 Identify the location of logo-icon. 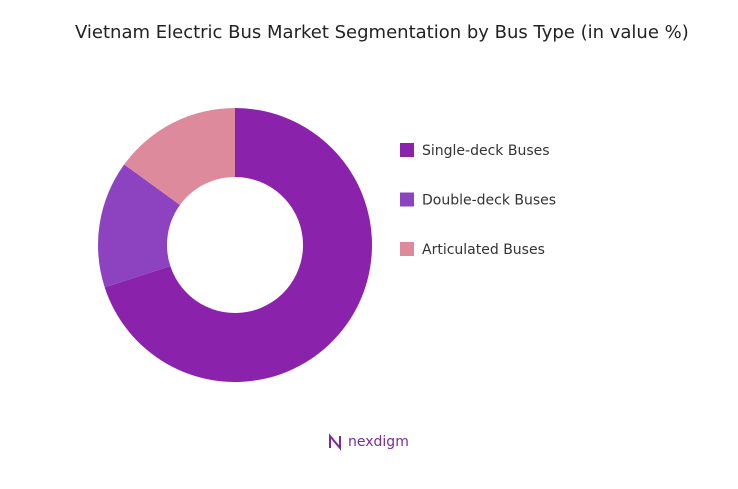
(335, 442).